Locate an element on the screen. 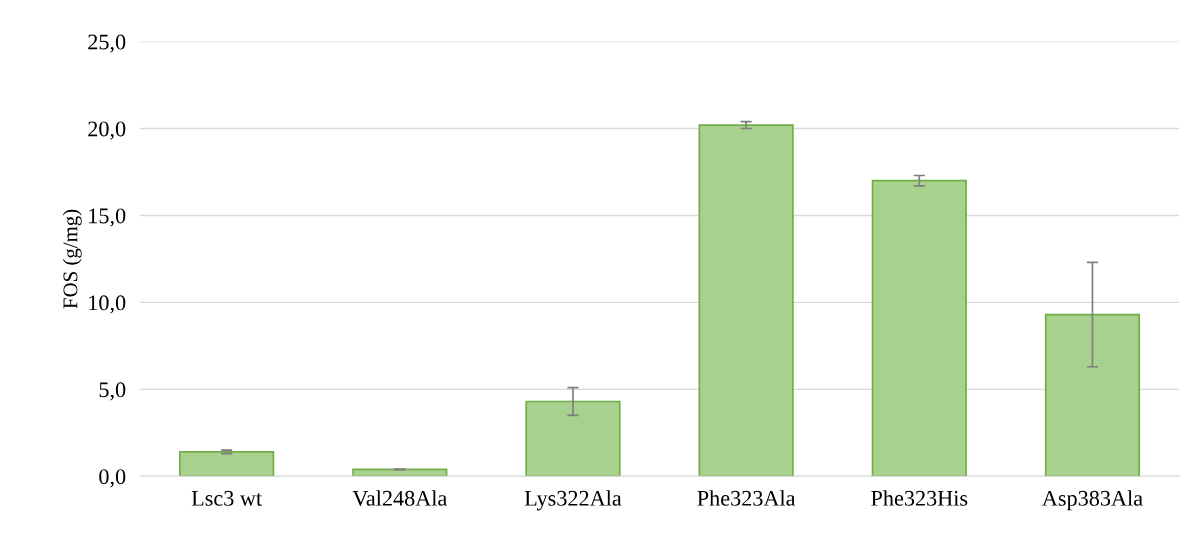 The height and width of the screenshot is (540, 1197). y-tick-label: 25,0 is located at coordinates (107, 43).